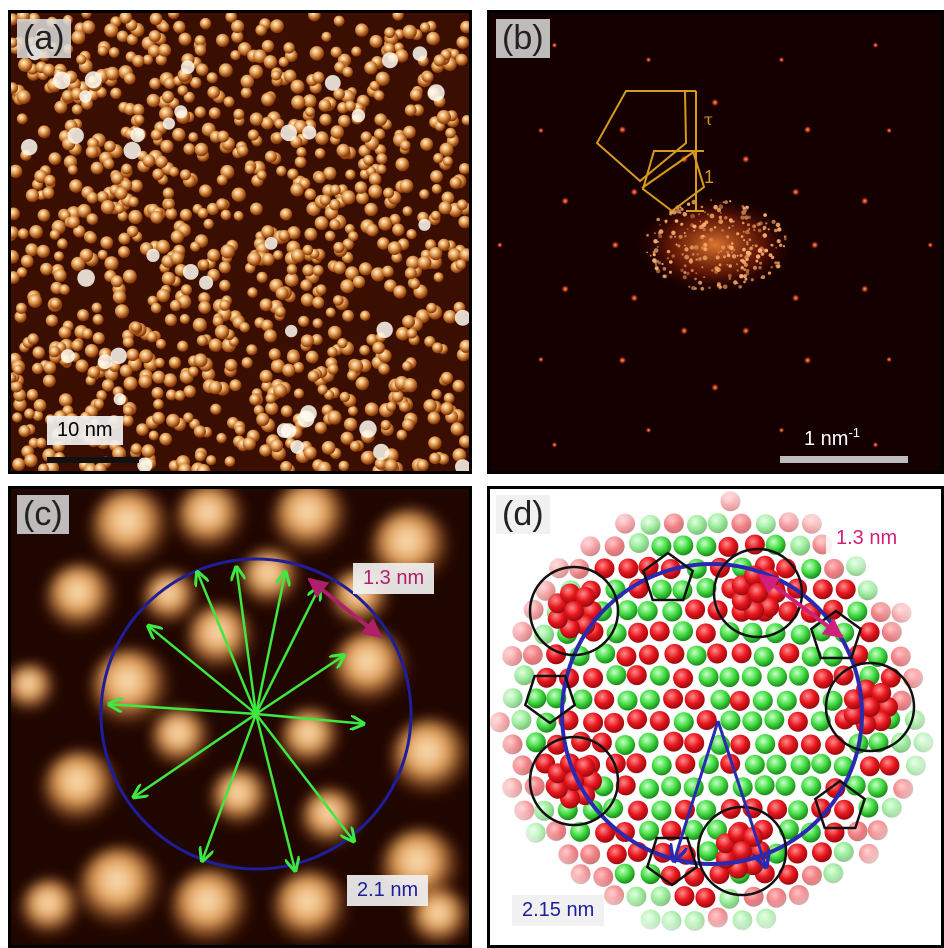 The width and height of the screenshot is (944, 948). What do you see at coordinates (394, 578) in the screenshot?
I see `distance-label-c: 1.3 nm` at bounding box center [394, 578].